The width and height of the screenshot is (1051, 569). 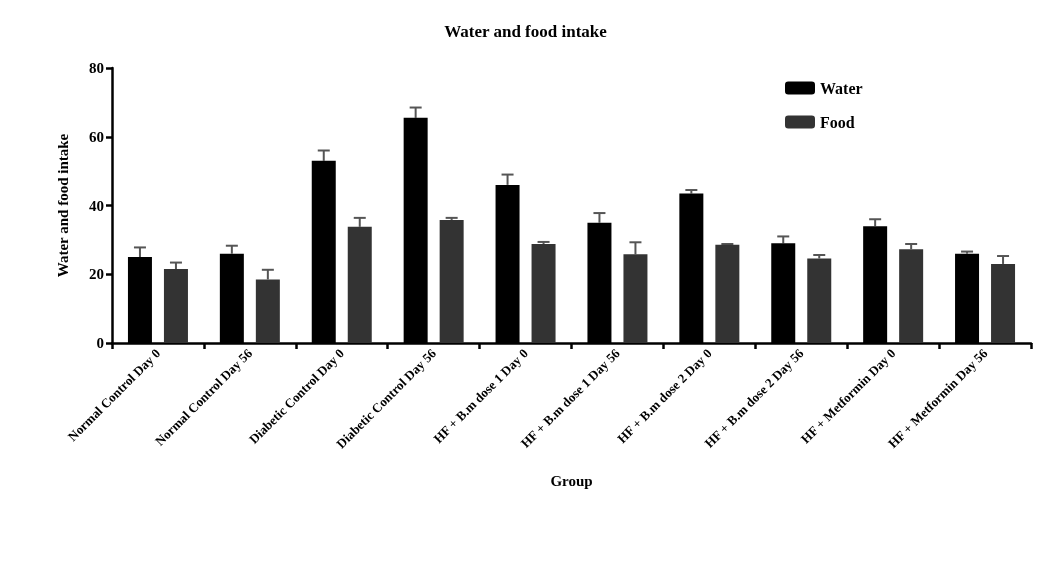 What do you see at coordinates (571, 480) in the screenshot?
I see `x-axis-title: Group` at bounding box center [571, 480].